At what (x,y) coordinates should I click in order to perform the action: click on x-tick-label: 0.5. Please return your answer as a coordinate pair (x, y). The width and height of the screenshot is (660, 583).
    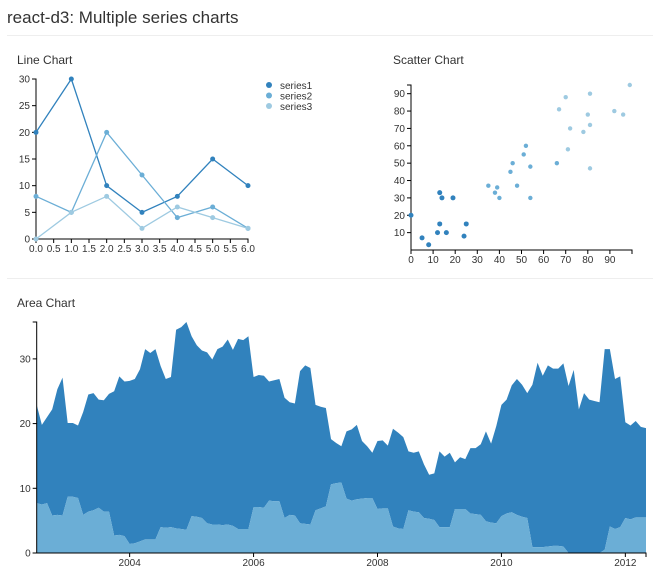
    Looking at the image, I should click on (54, 249).